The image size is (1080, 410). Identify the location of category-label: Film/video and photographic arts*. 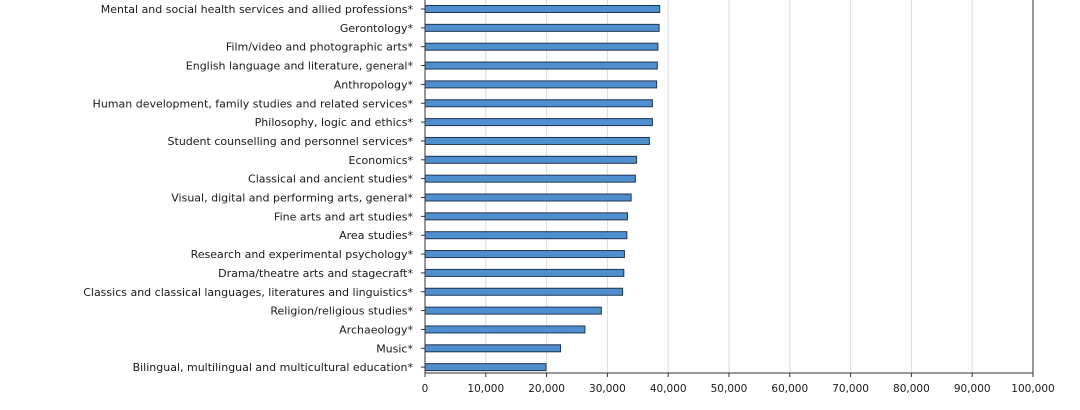
(320, 47).